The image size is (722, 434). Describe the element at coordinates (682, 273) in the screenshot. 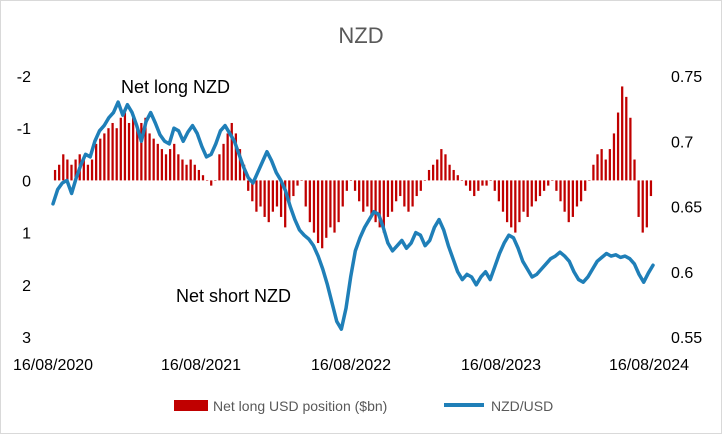

I see `right-tick-label: 0.6` at that location.